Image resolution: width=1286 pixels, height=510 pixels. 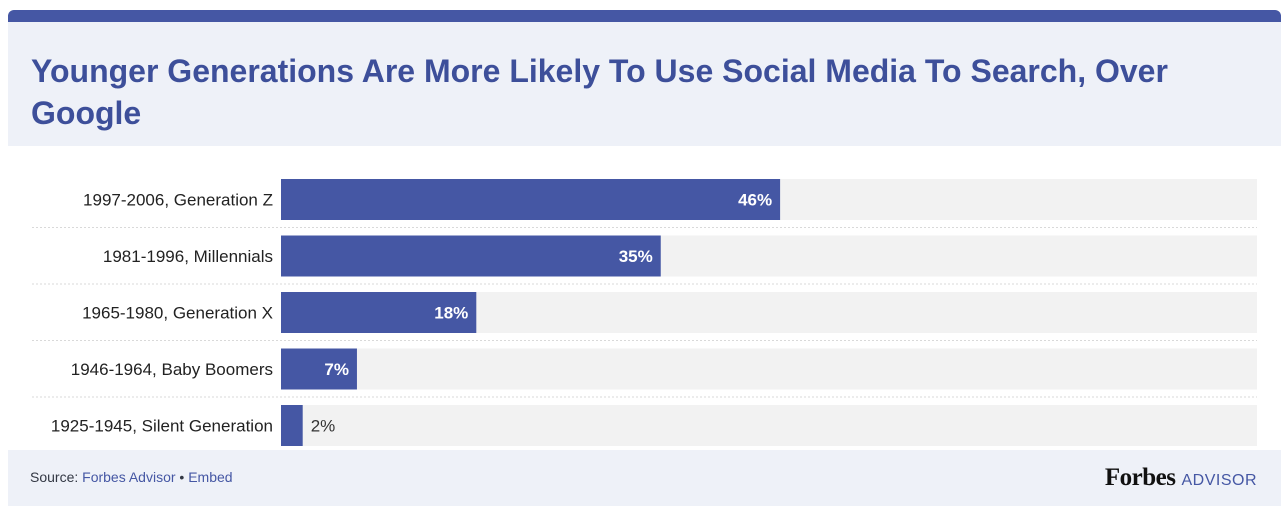 What do you see at coordinates (323, 426) in the screenshot?
I see `value-label: 2%` at bounding box center [323, 426].